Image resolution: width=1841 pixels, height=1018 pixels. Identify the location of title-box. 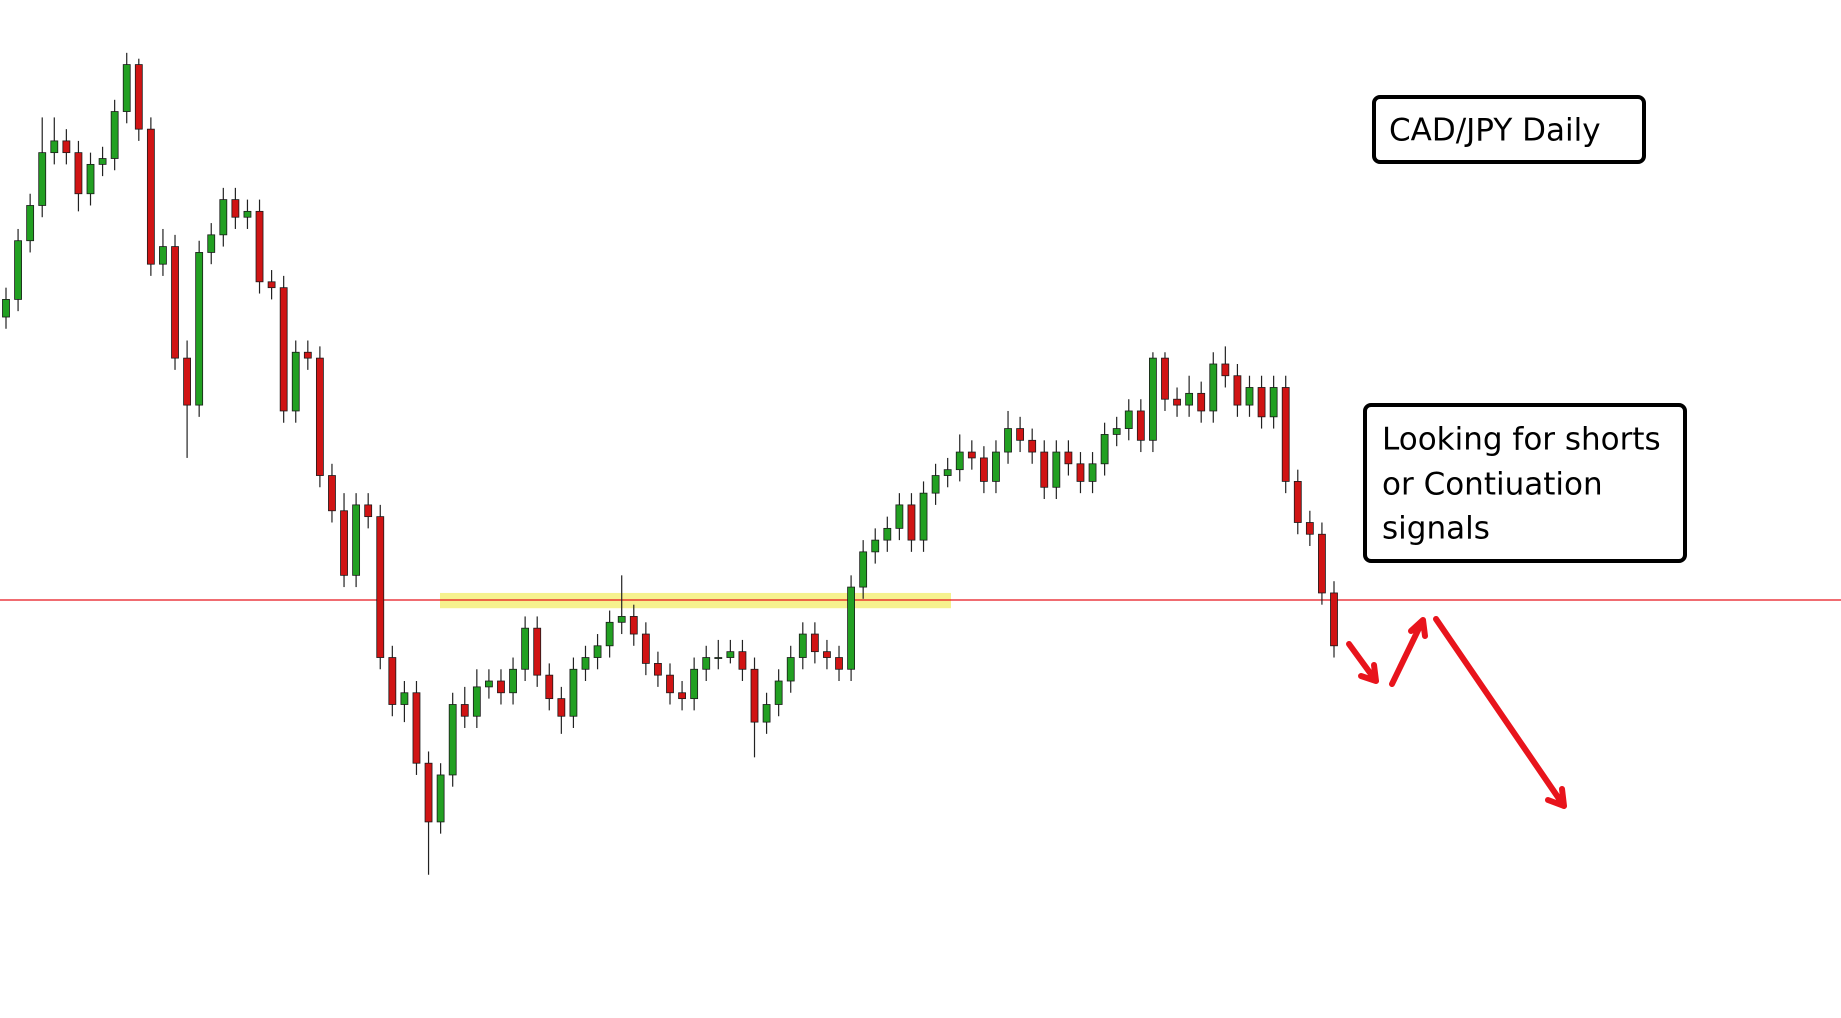
(1509, 129).